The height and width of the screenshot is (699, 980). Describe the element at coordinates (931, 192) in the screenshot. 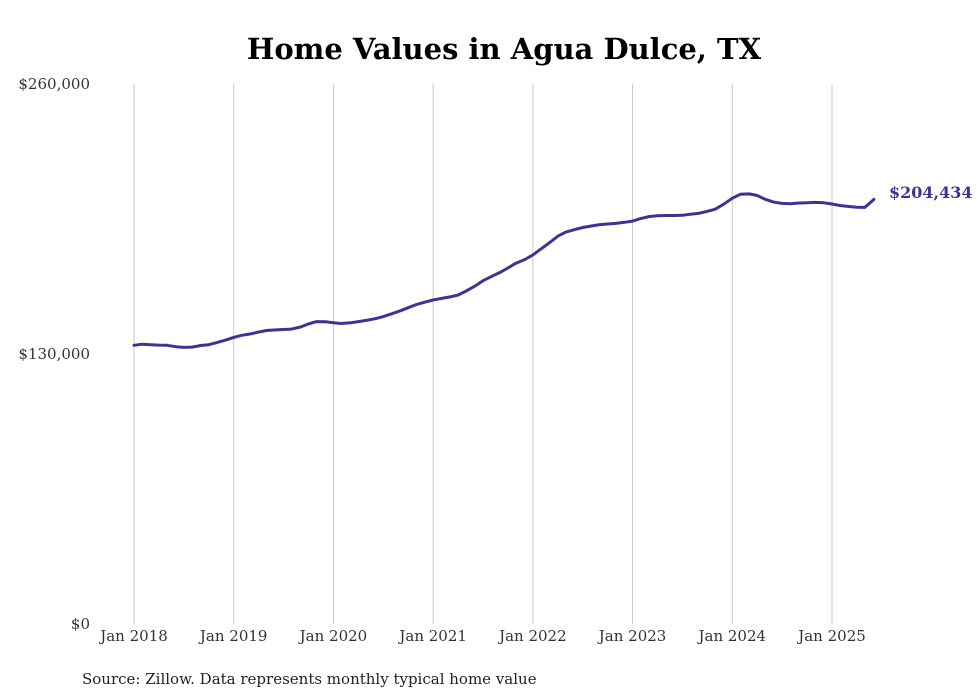

I see `end-value-label: $204,434` at that location.